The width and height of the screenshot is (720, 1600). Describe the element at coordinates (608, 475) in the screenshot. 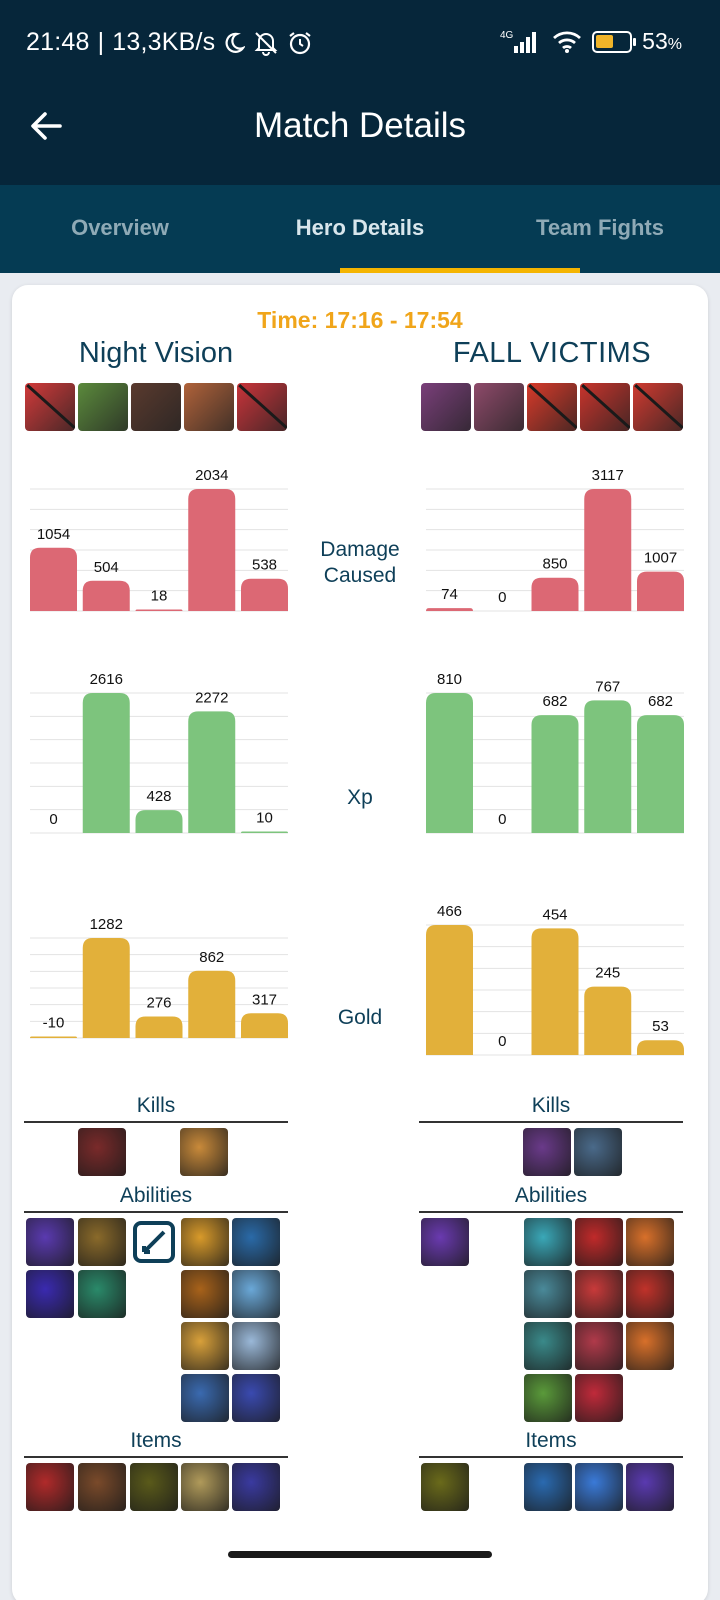

I see `bar-value-label: 3117` at that location.